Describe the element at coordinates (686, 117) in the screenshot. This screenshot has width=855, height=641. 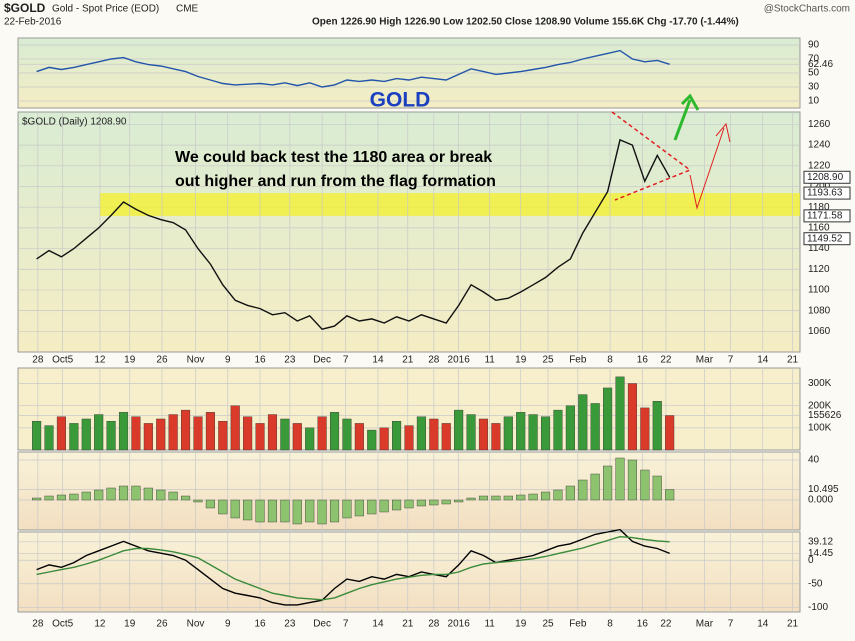
I see `up-arrow` at that location.